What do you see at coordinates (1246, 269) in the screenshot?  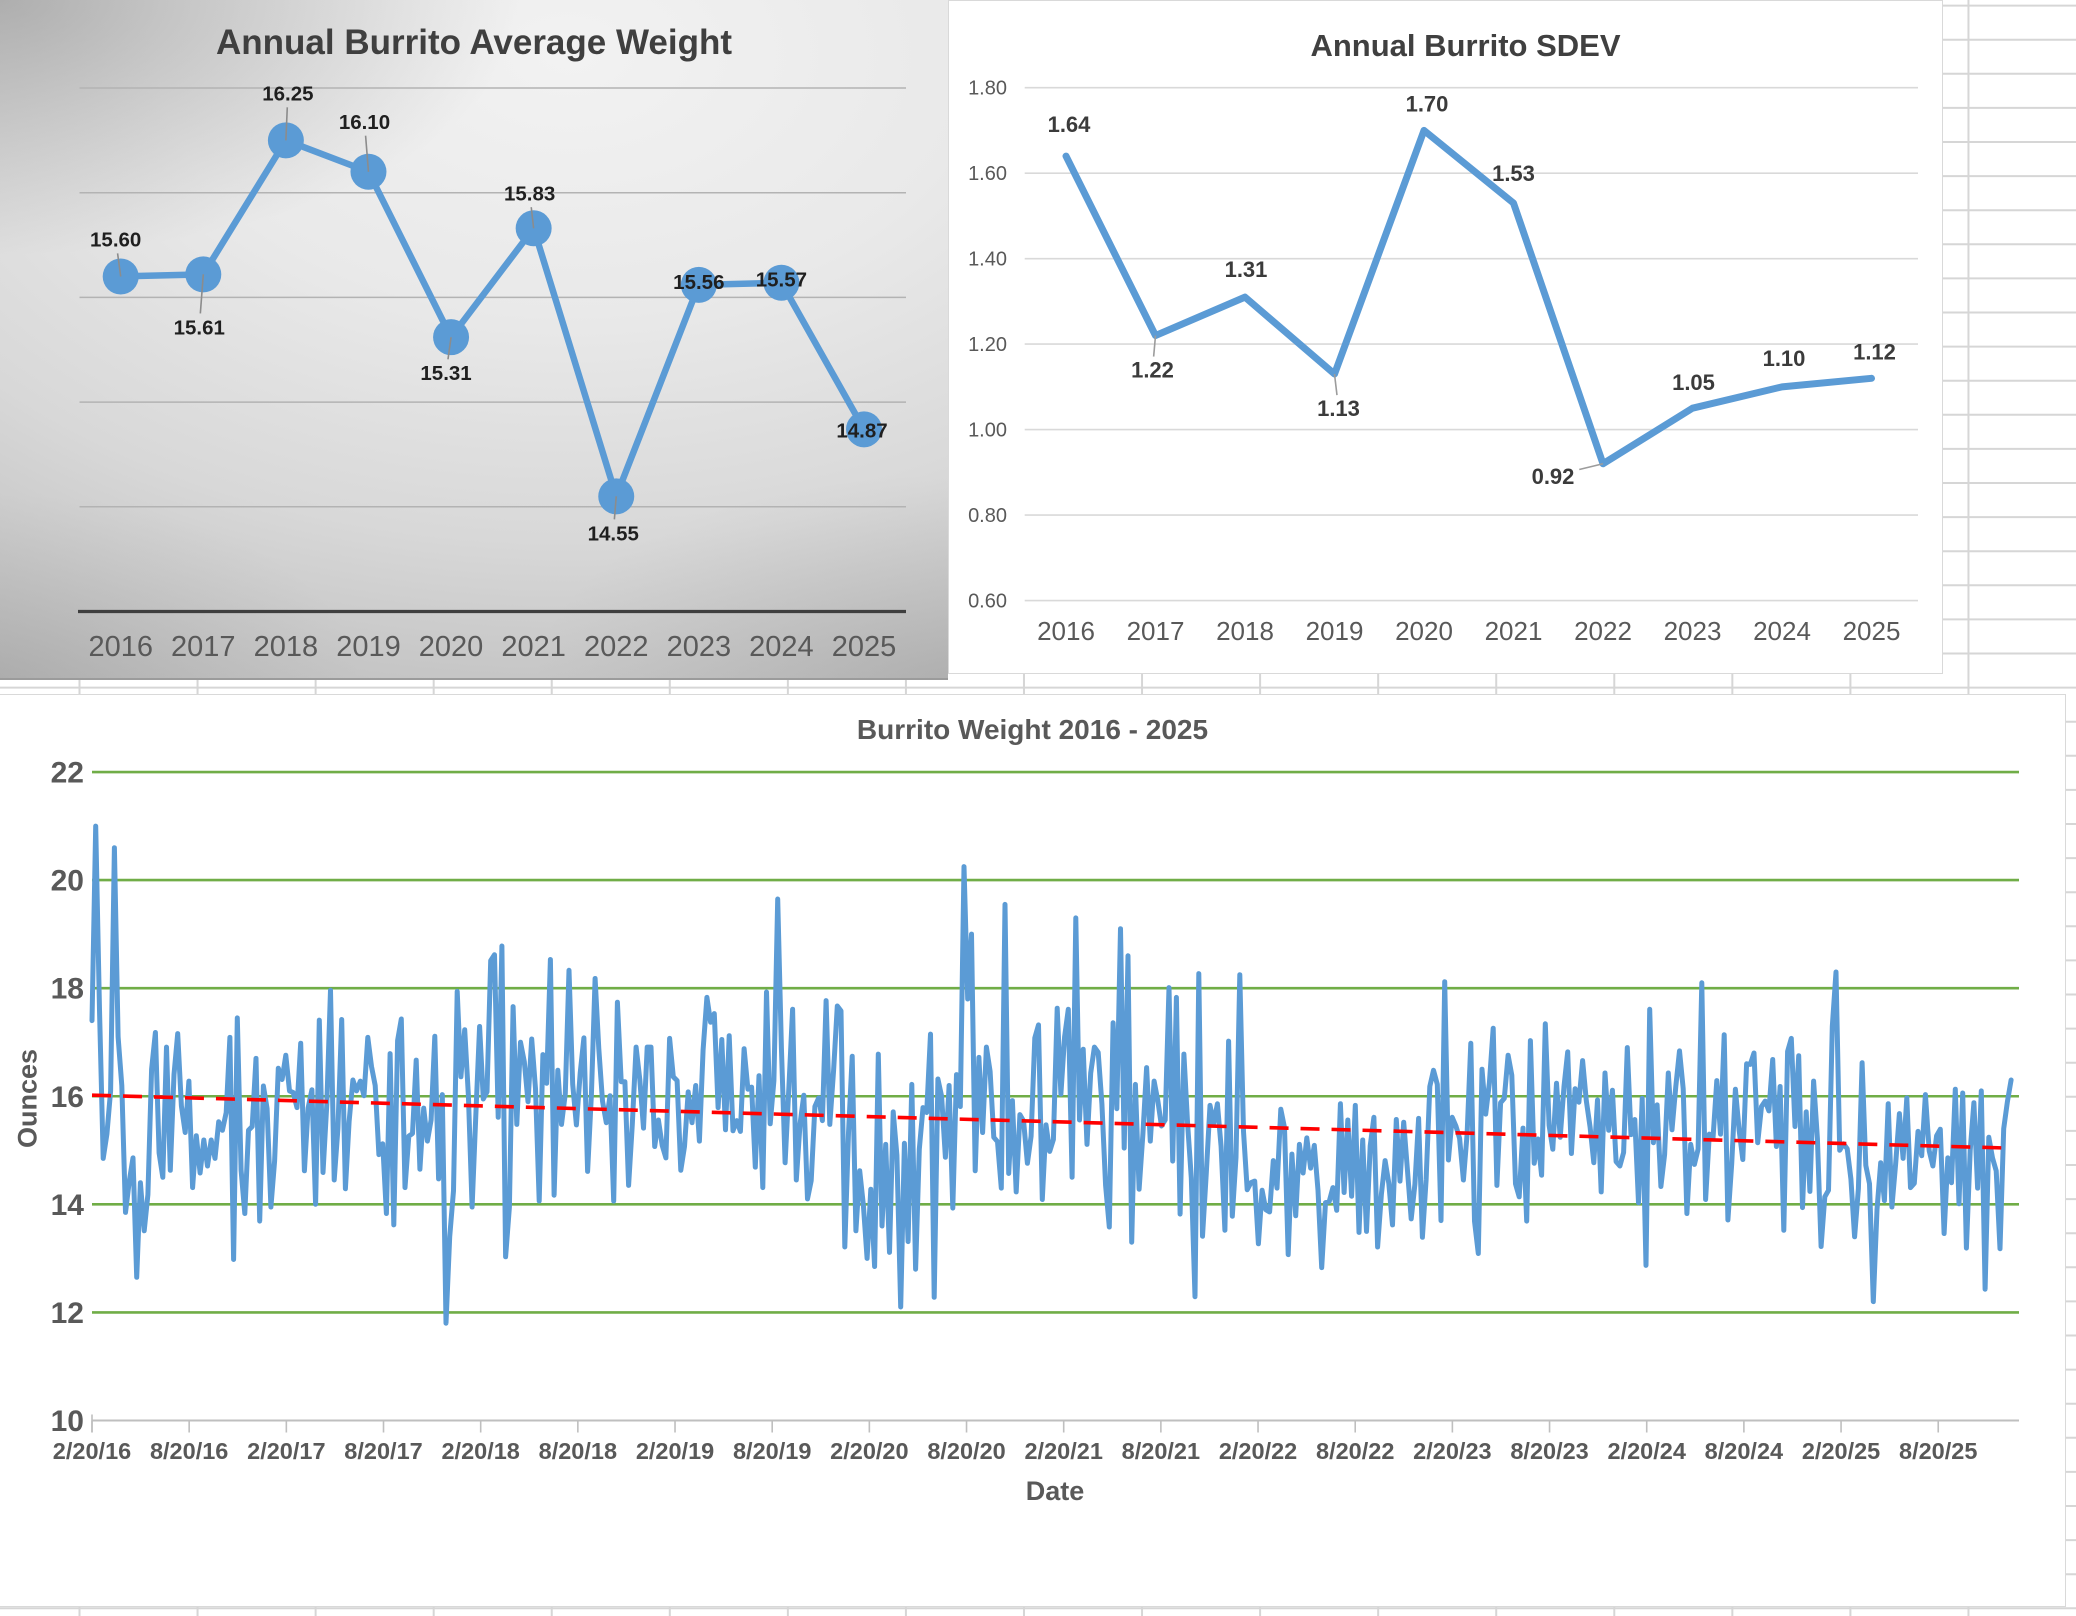 I see `data-label: 1.31` at bounding box center [1246, 269].